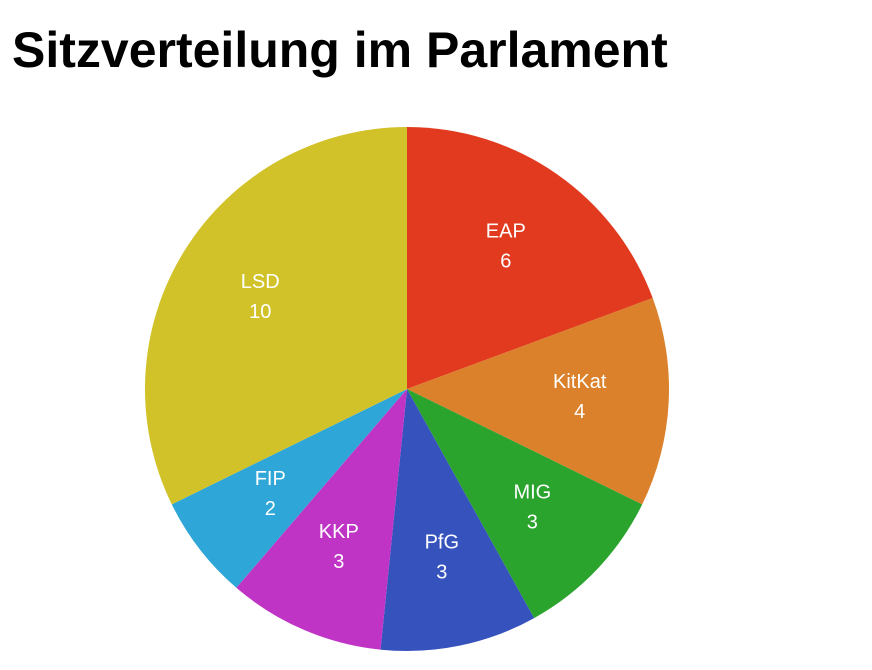 The height and width of the screenshot is (670, 872). What do you see at coordinates (260, 282) in the screenshot?
I see `slice-label: LSD` at bounding box center [260, 282].